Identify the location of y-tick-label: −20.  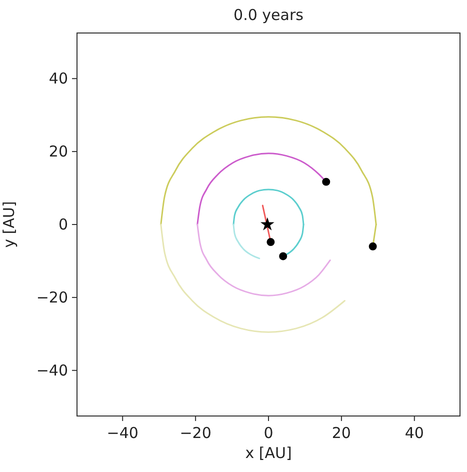
(52, 297).